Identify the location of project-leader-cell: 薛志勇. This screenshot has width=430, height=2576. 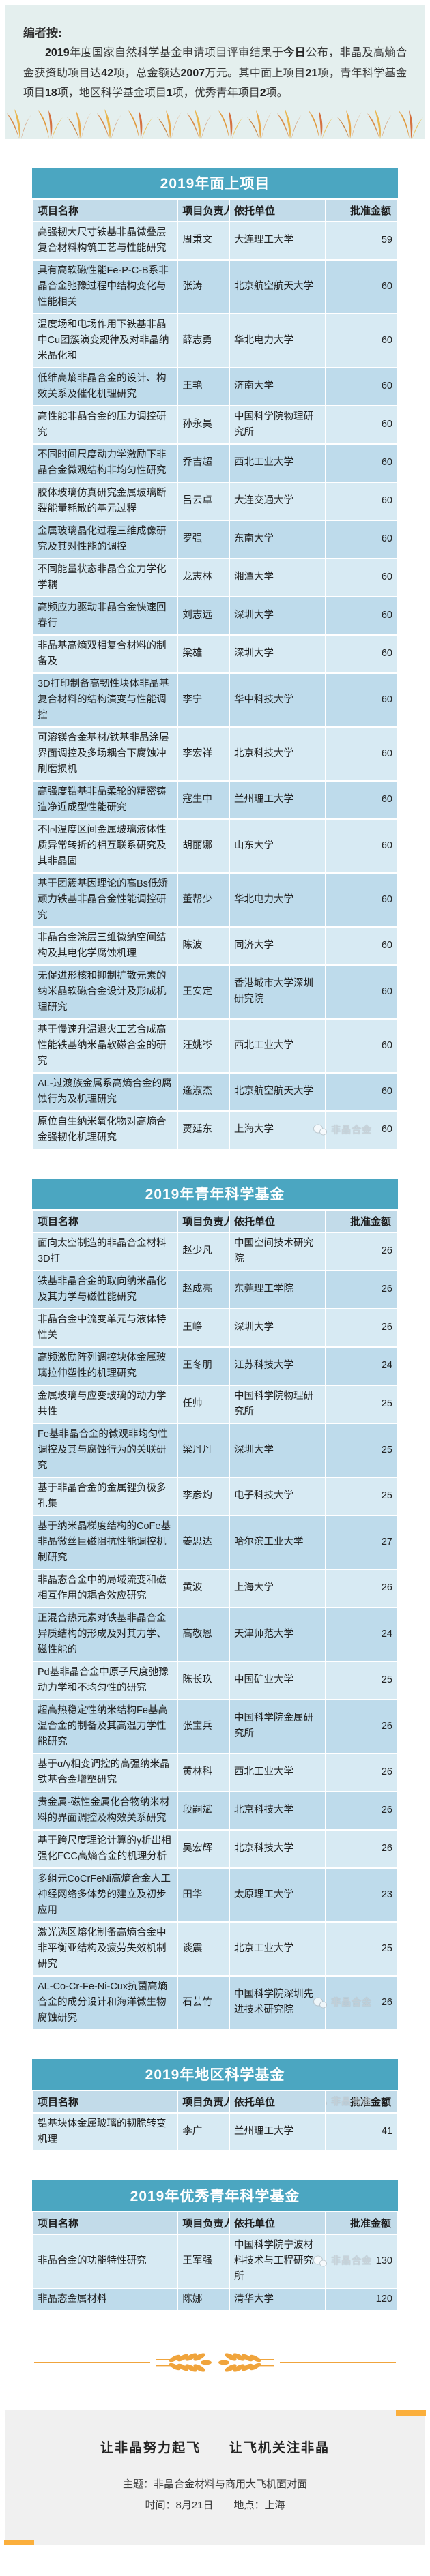
(203, 340).